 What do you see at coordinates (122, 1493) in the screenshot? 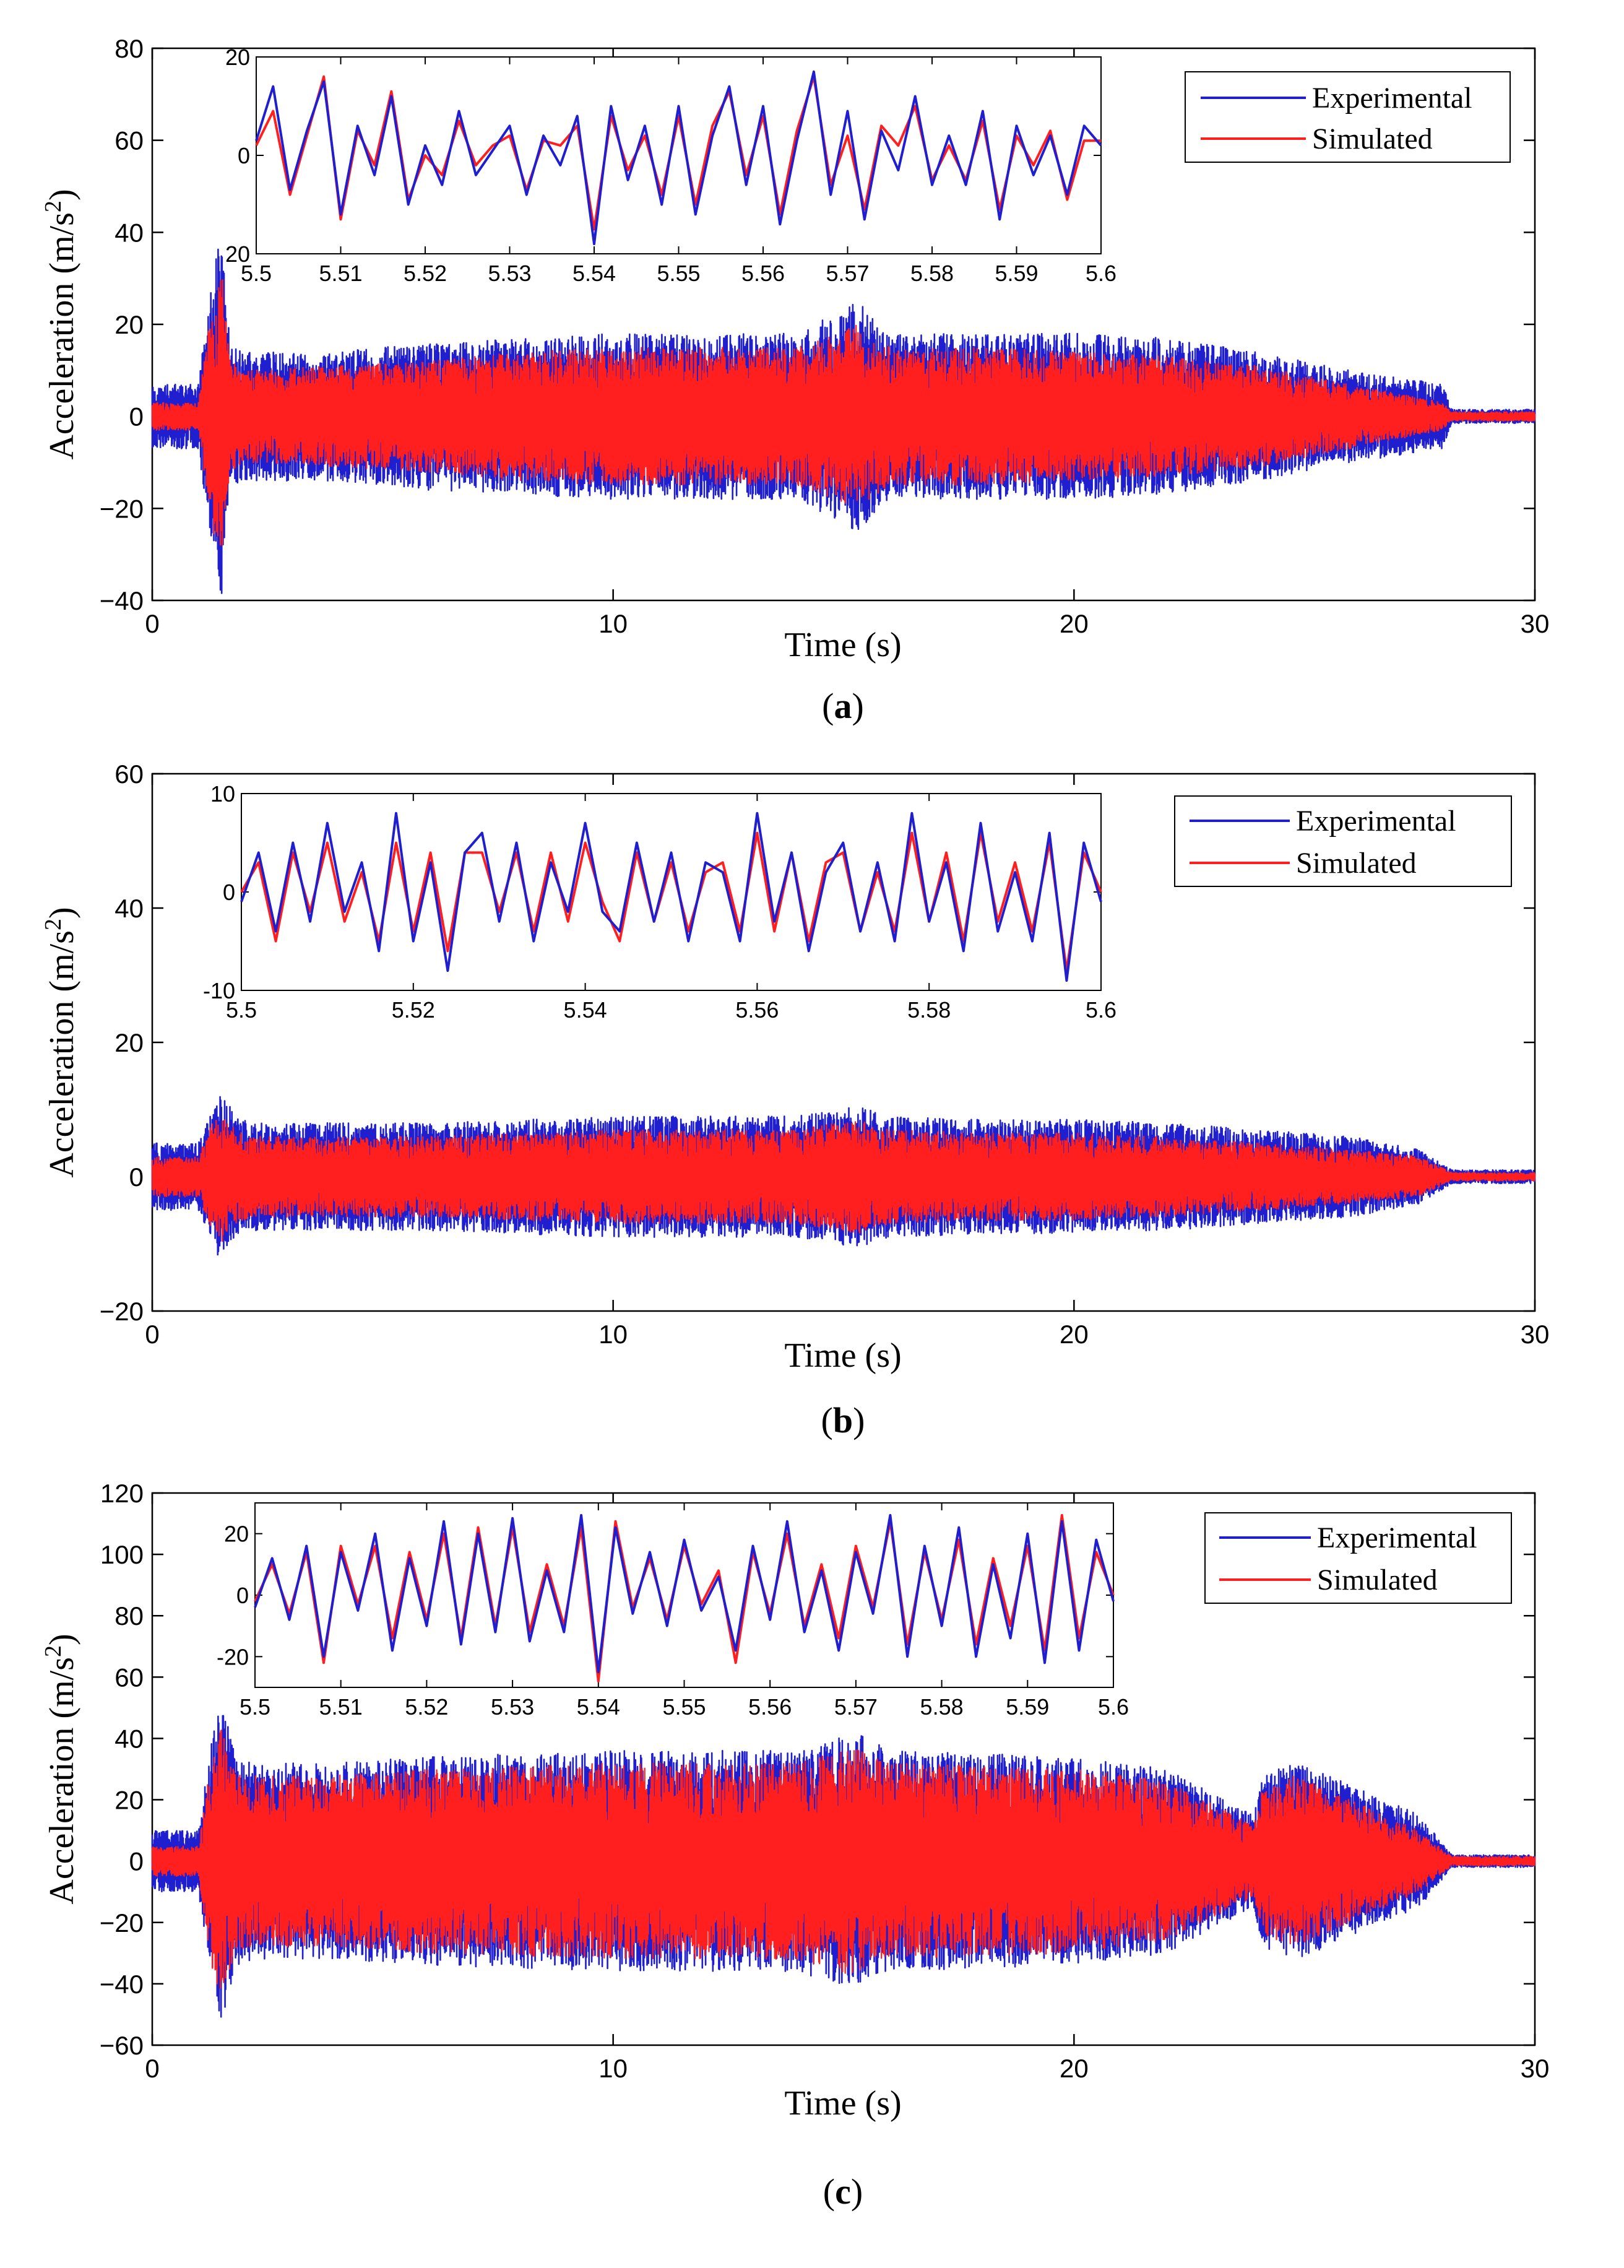
I see `y-tick-label: 120` at bounding box center [122, 1493].